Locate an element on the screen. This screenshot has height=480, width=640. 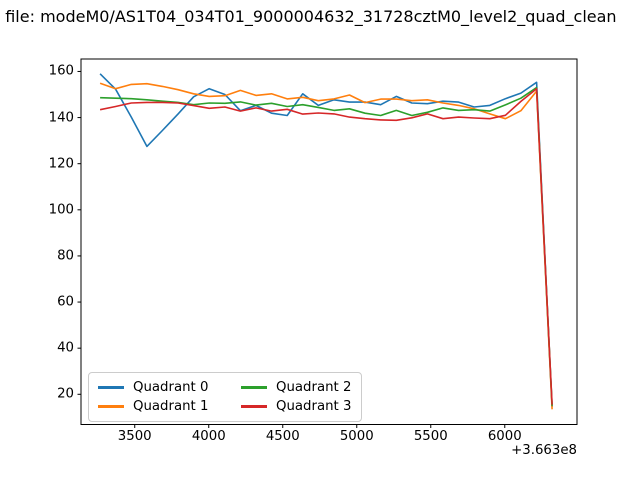
y-tick-label: 120 is located at coordinates (61, 164).